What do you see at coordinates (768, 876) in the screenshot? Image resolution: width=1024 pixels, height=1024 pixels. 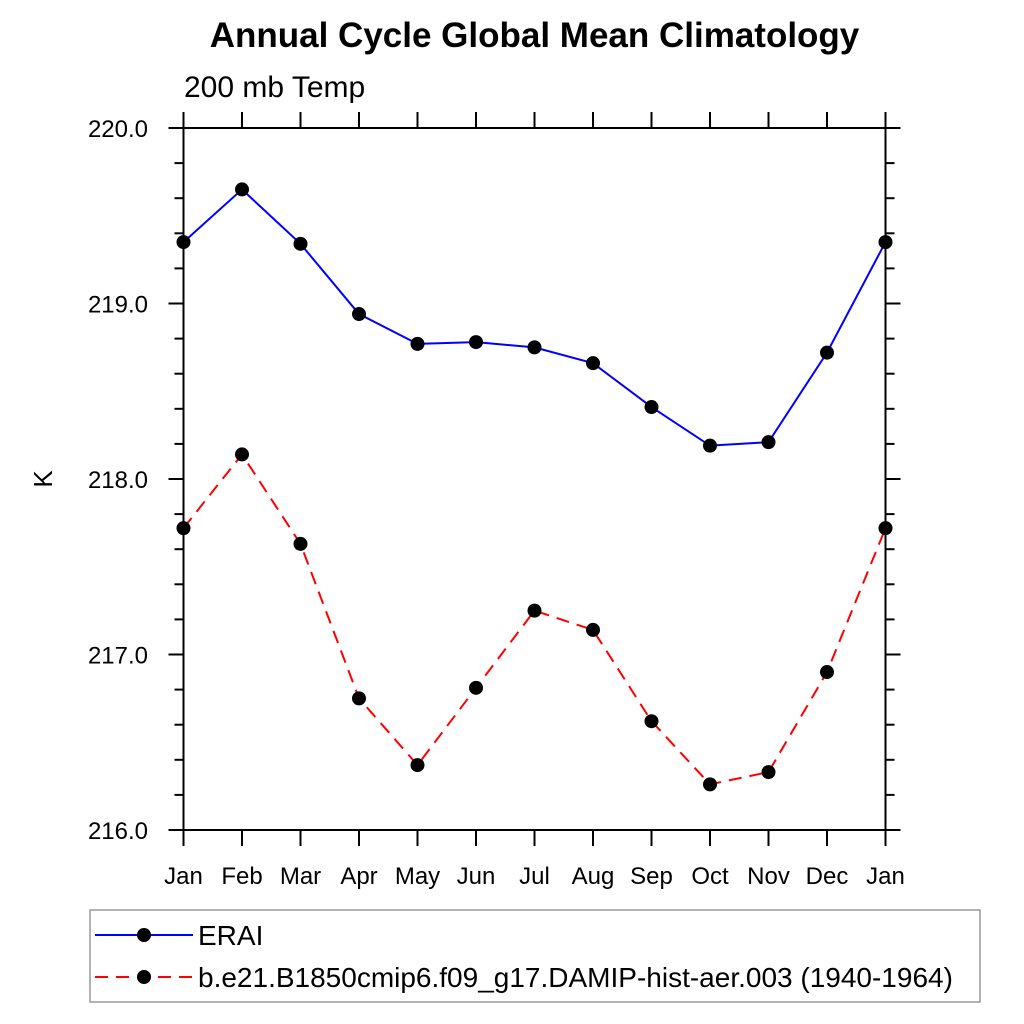 I see `x-tick-label: Nov` at bounding box center [768, 876].